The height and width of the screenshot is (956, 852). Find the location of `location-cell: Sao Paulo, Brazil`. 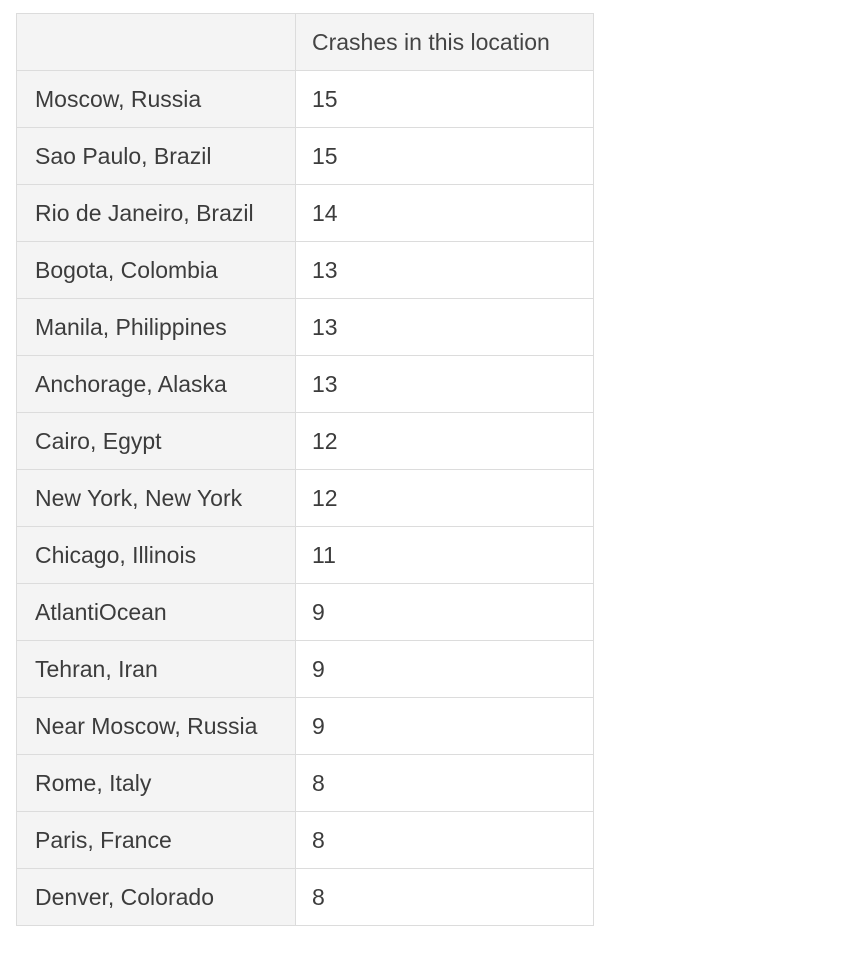

location-cell: Sao Paulo, Brazil is located at coordinates (156, 156).